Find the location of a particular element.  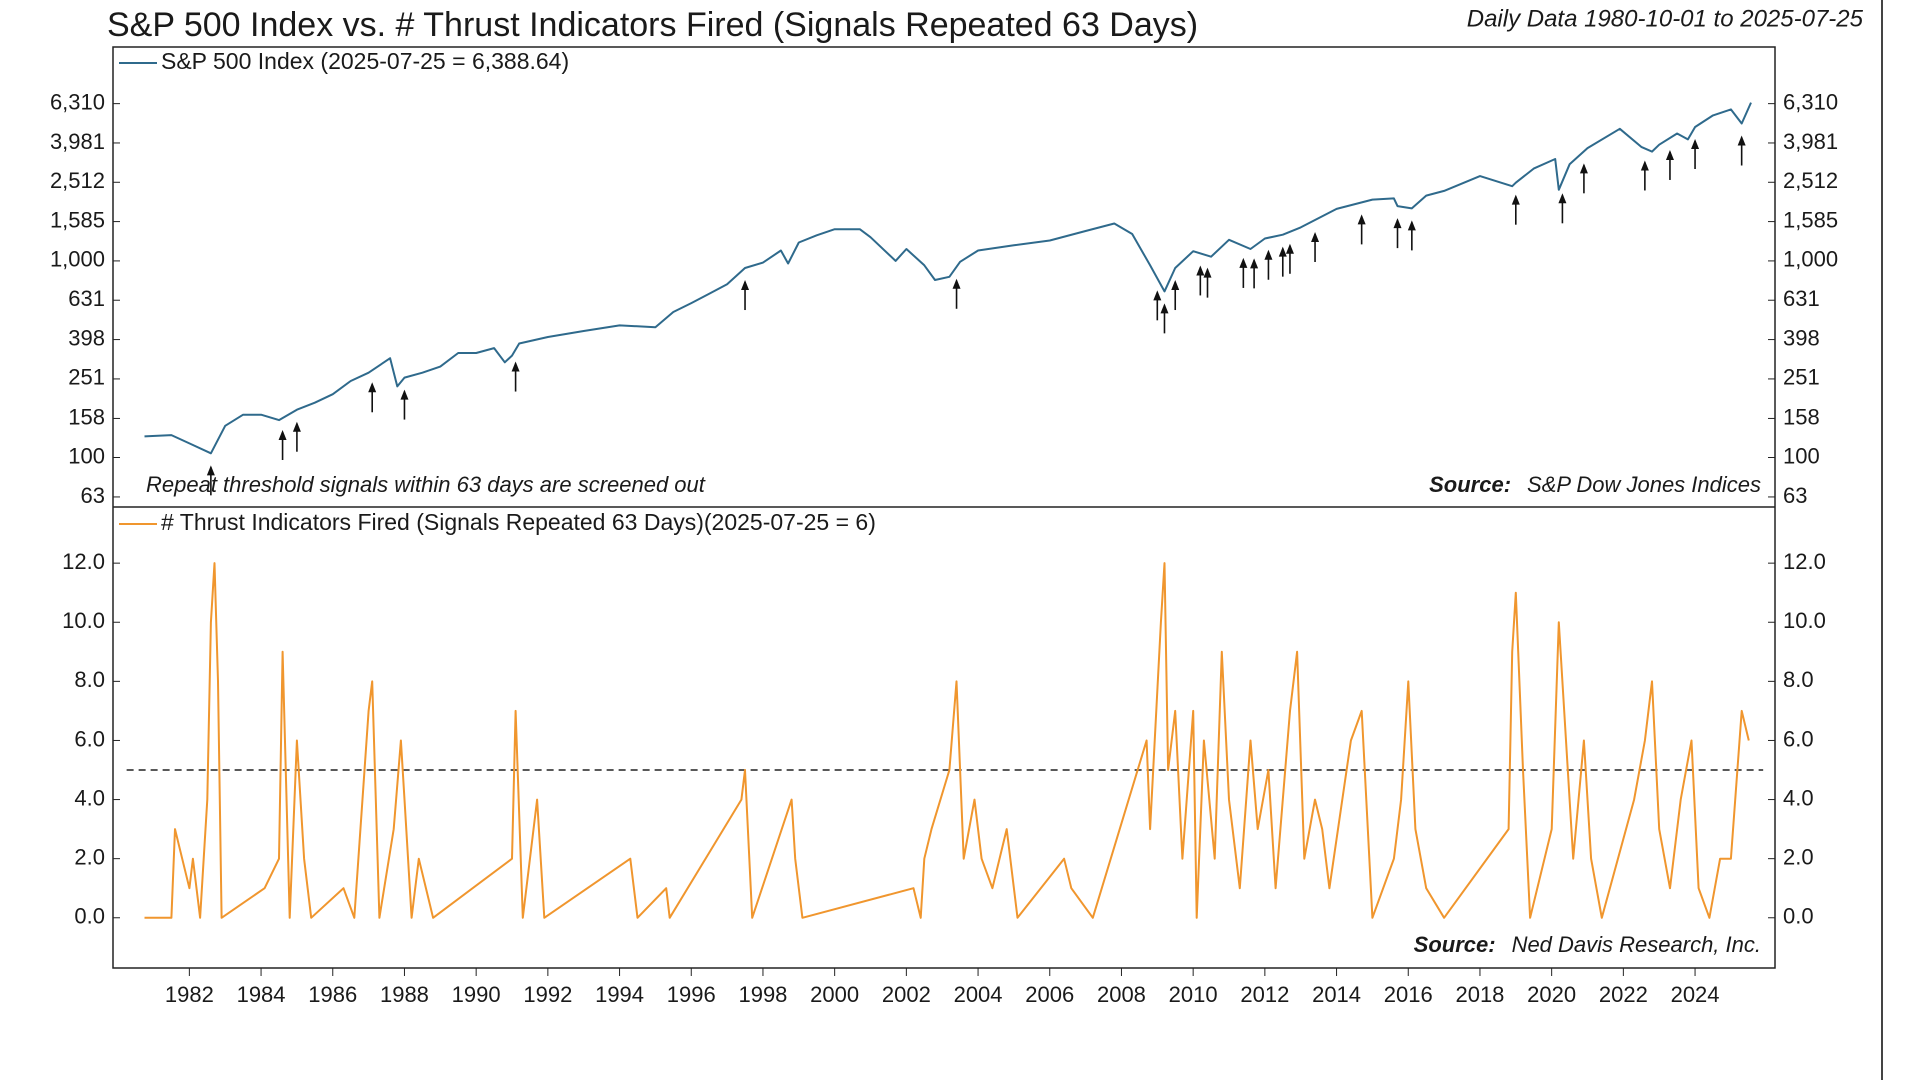

y-tick-label-right: 0.0 is located at coordinates (1798, 916).